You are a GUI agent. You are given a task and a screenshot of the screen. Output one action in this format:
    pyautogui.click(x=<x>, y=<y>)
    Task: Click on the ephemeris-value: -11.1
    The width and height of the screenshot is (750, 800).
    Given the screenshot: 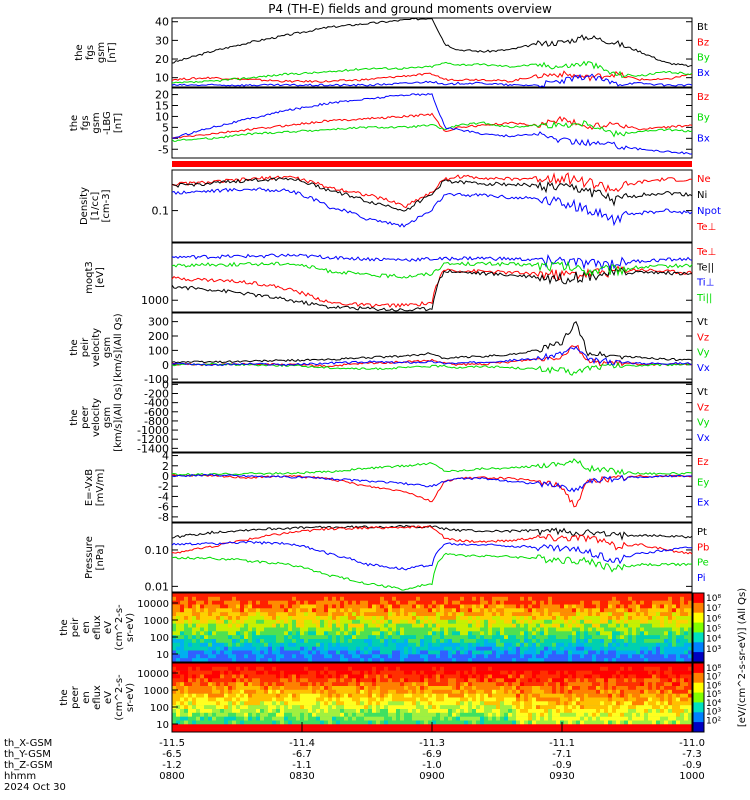 What is the action you would take?
    pyautogui.click(x=562, y=743)
    